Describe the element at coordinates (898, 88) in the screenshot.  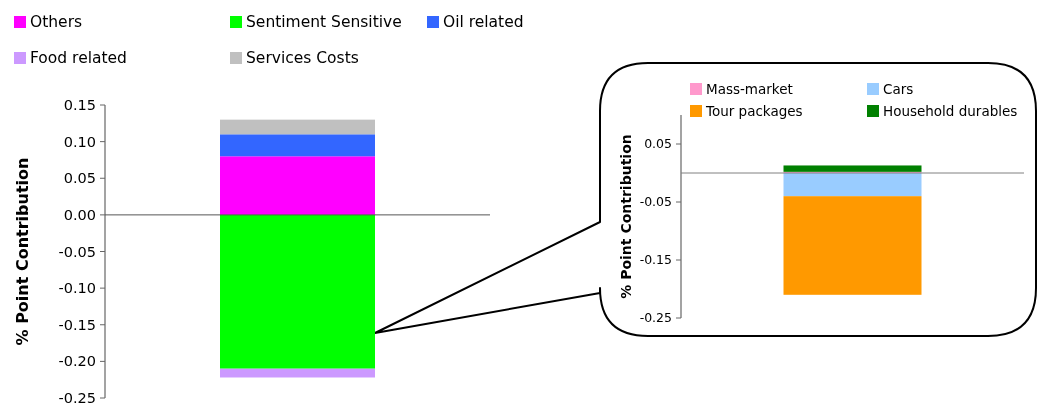
I see `legend-label: Cars` at that location.